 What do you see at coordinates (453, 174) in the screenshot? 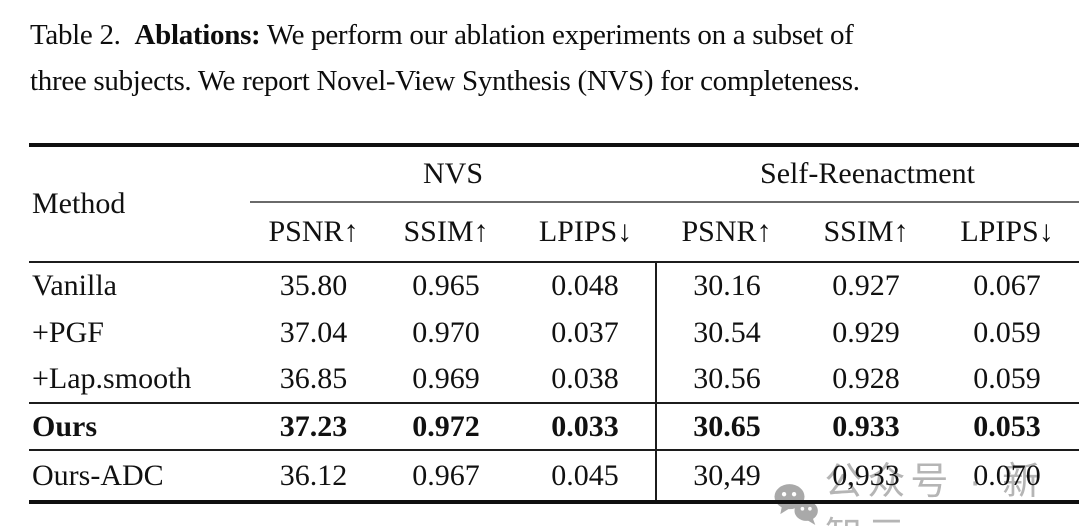
I see `group-header-nvs: NVS` at bounding box center [453, 174].